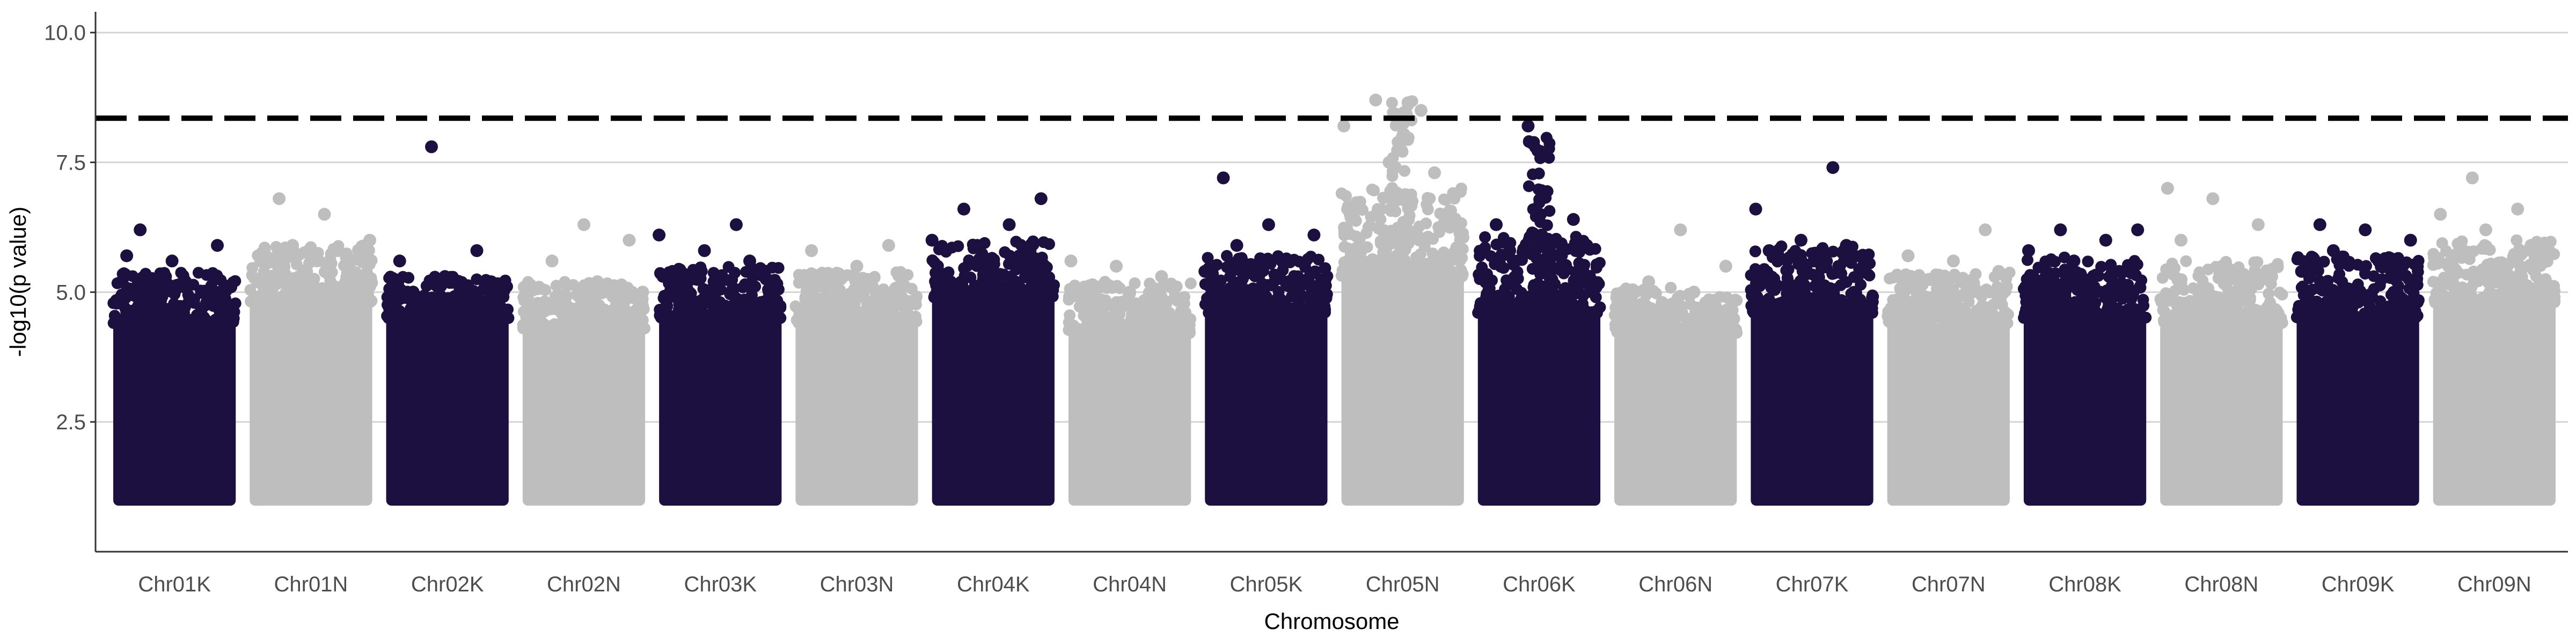 Image resolution: width=2576 pixels, height=644 pixels. I want to click on x-tick-label: Chr07K, so click(1812, 584).